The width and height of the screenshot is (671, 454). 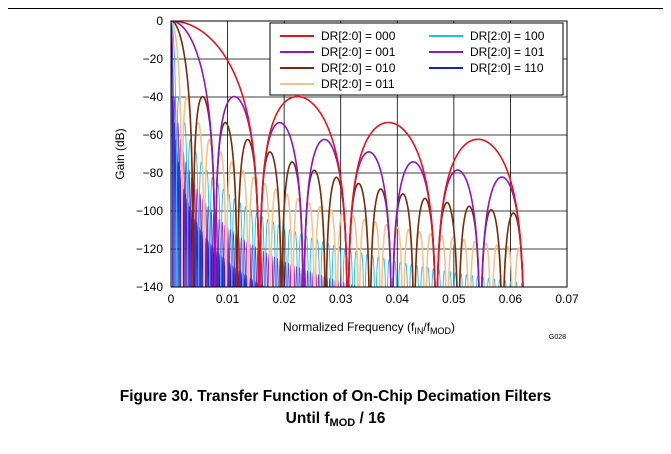 I want to click on figure-code: G028, so click(x=557, y=337).